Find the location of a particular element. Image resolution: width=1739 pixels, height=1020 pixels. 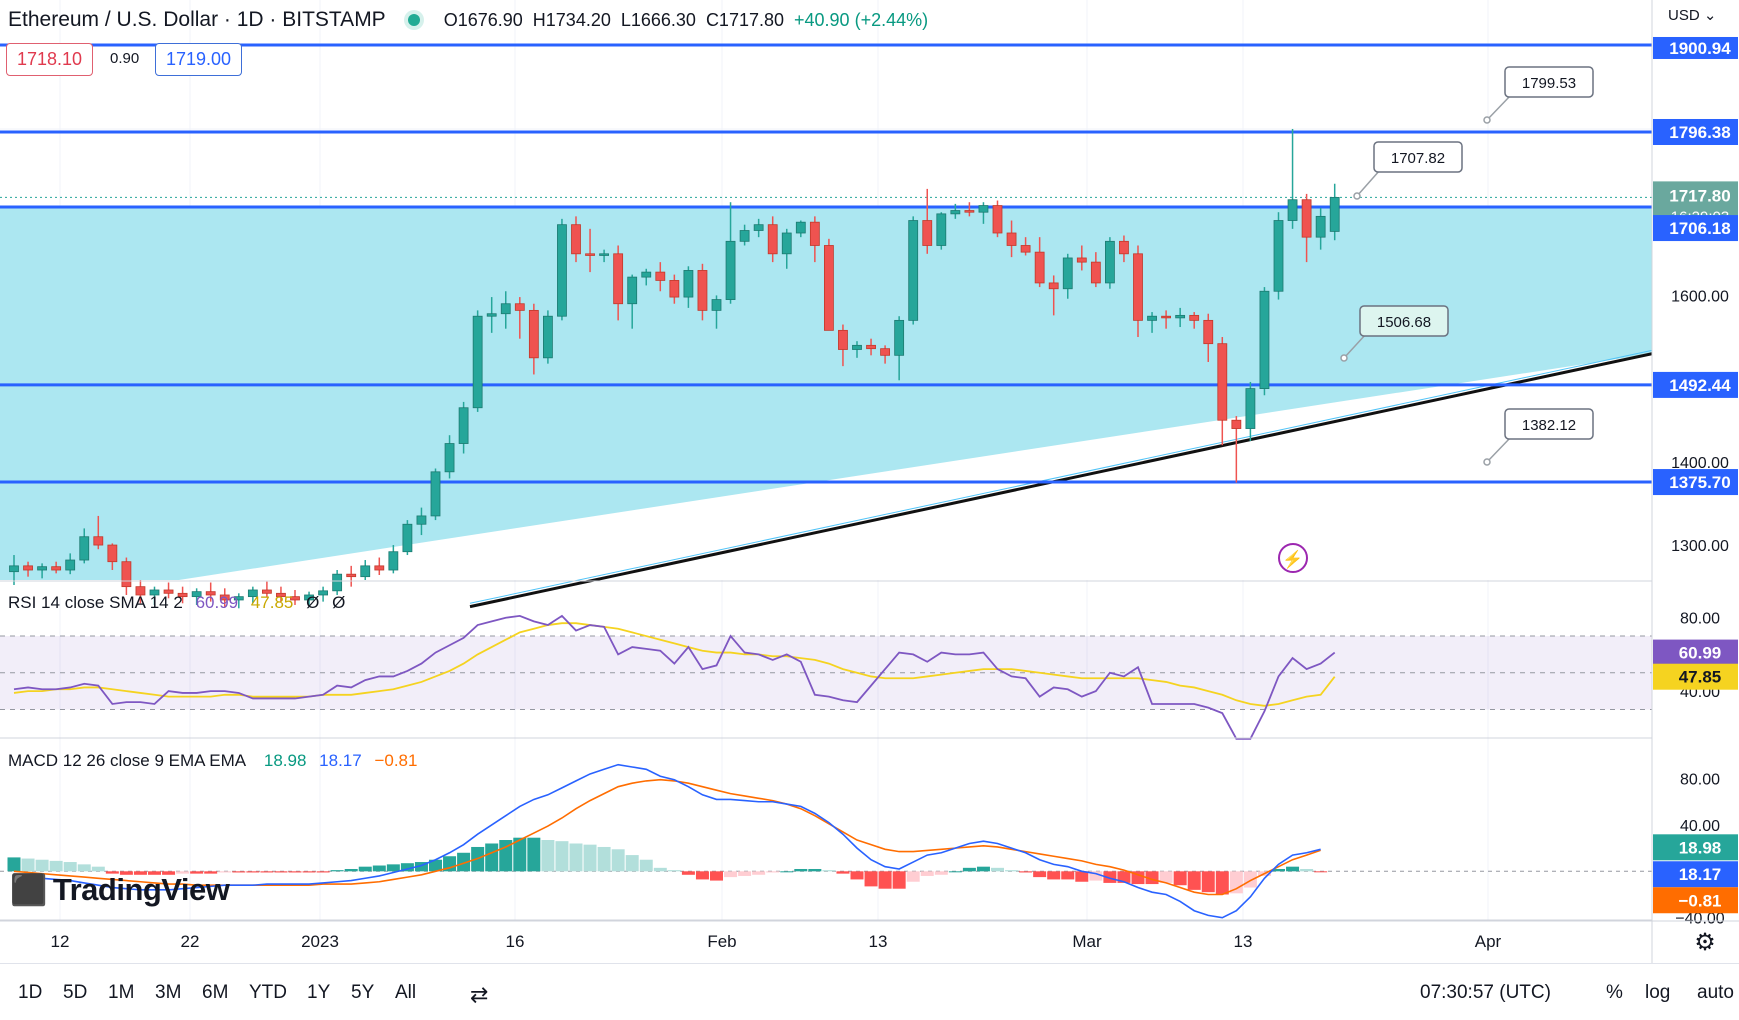

ohlc-high: H1734.20 is located at coordinates (571, 19).